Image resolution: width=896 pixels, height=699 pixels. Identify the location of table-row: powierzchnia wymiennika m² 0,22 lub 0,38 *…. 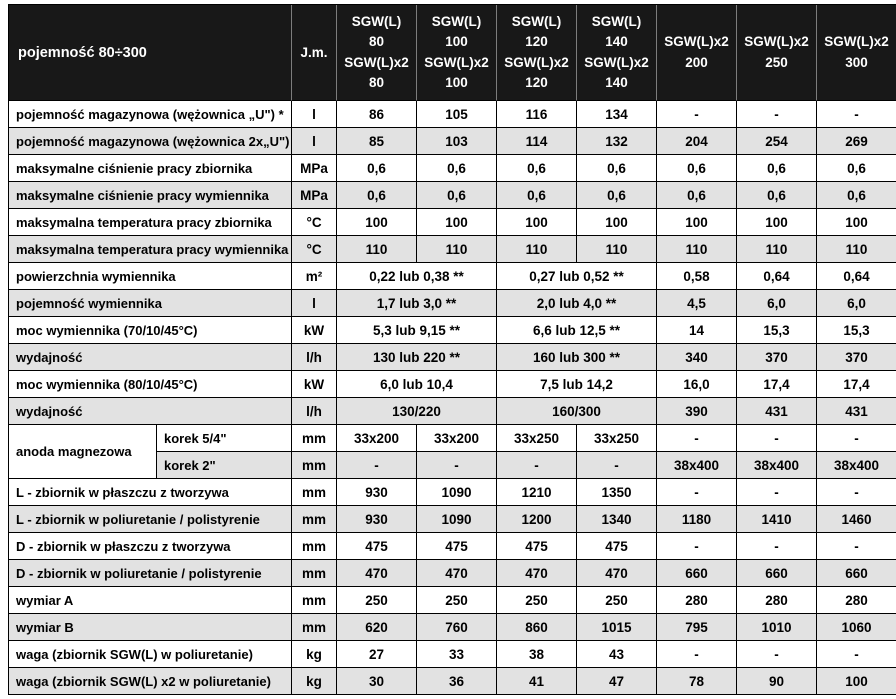
(452, 276).